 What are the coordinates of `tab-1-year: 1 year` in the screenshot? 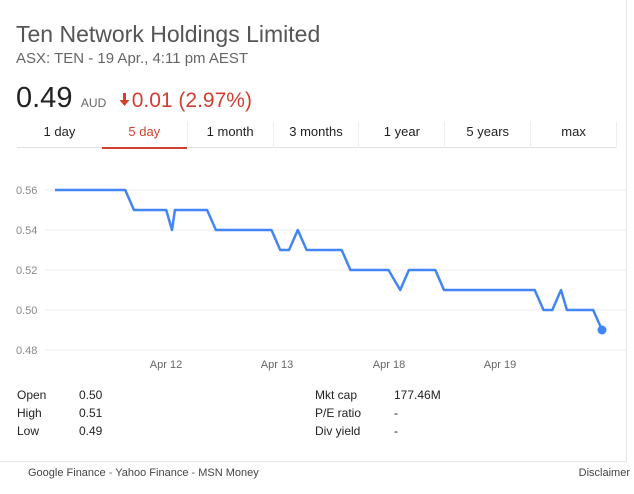 It's located at (402, 135).